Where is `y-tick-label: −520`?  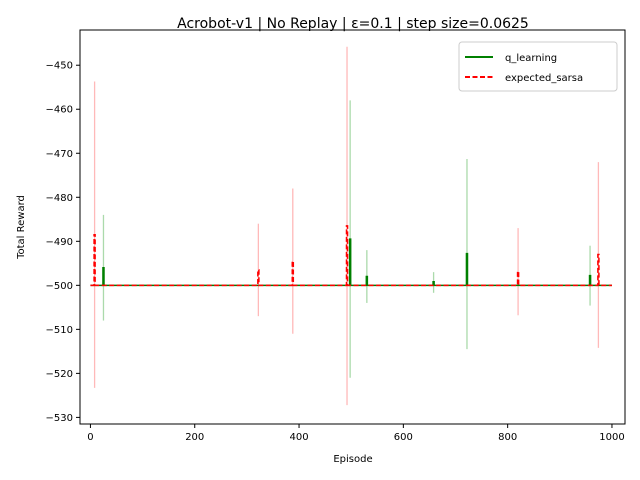
y-tick-label: −520 is located at coordinates (59, 374).